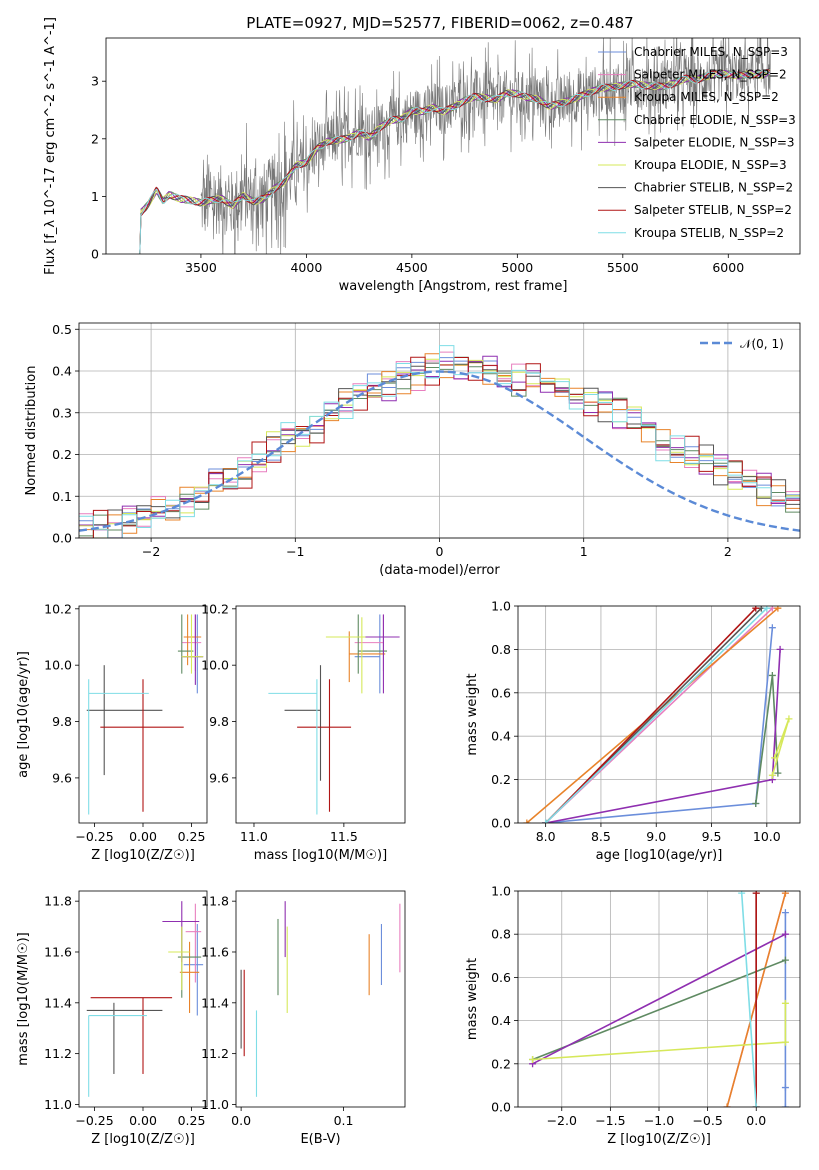 Image resolution: width=819 pixels, height=1170 pixels. What do you see at coordinates (501, 977) in the screenshot?
I see `weight-vs-Z-ytick-label: 0.6` at bounding box center [501, 977].